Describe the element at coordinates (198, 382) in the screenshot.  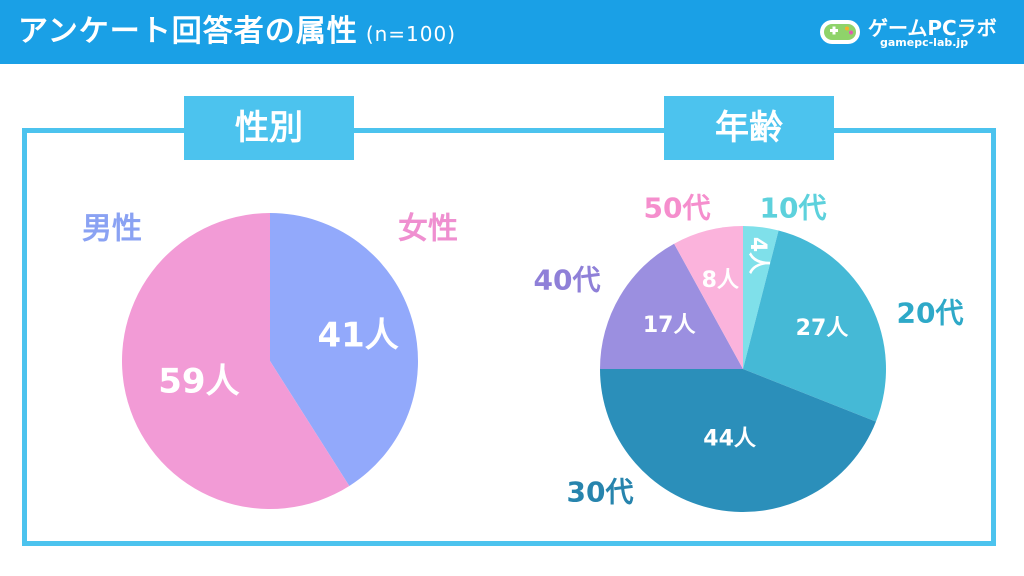
I see `slice-data-label: 59人` at that location.